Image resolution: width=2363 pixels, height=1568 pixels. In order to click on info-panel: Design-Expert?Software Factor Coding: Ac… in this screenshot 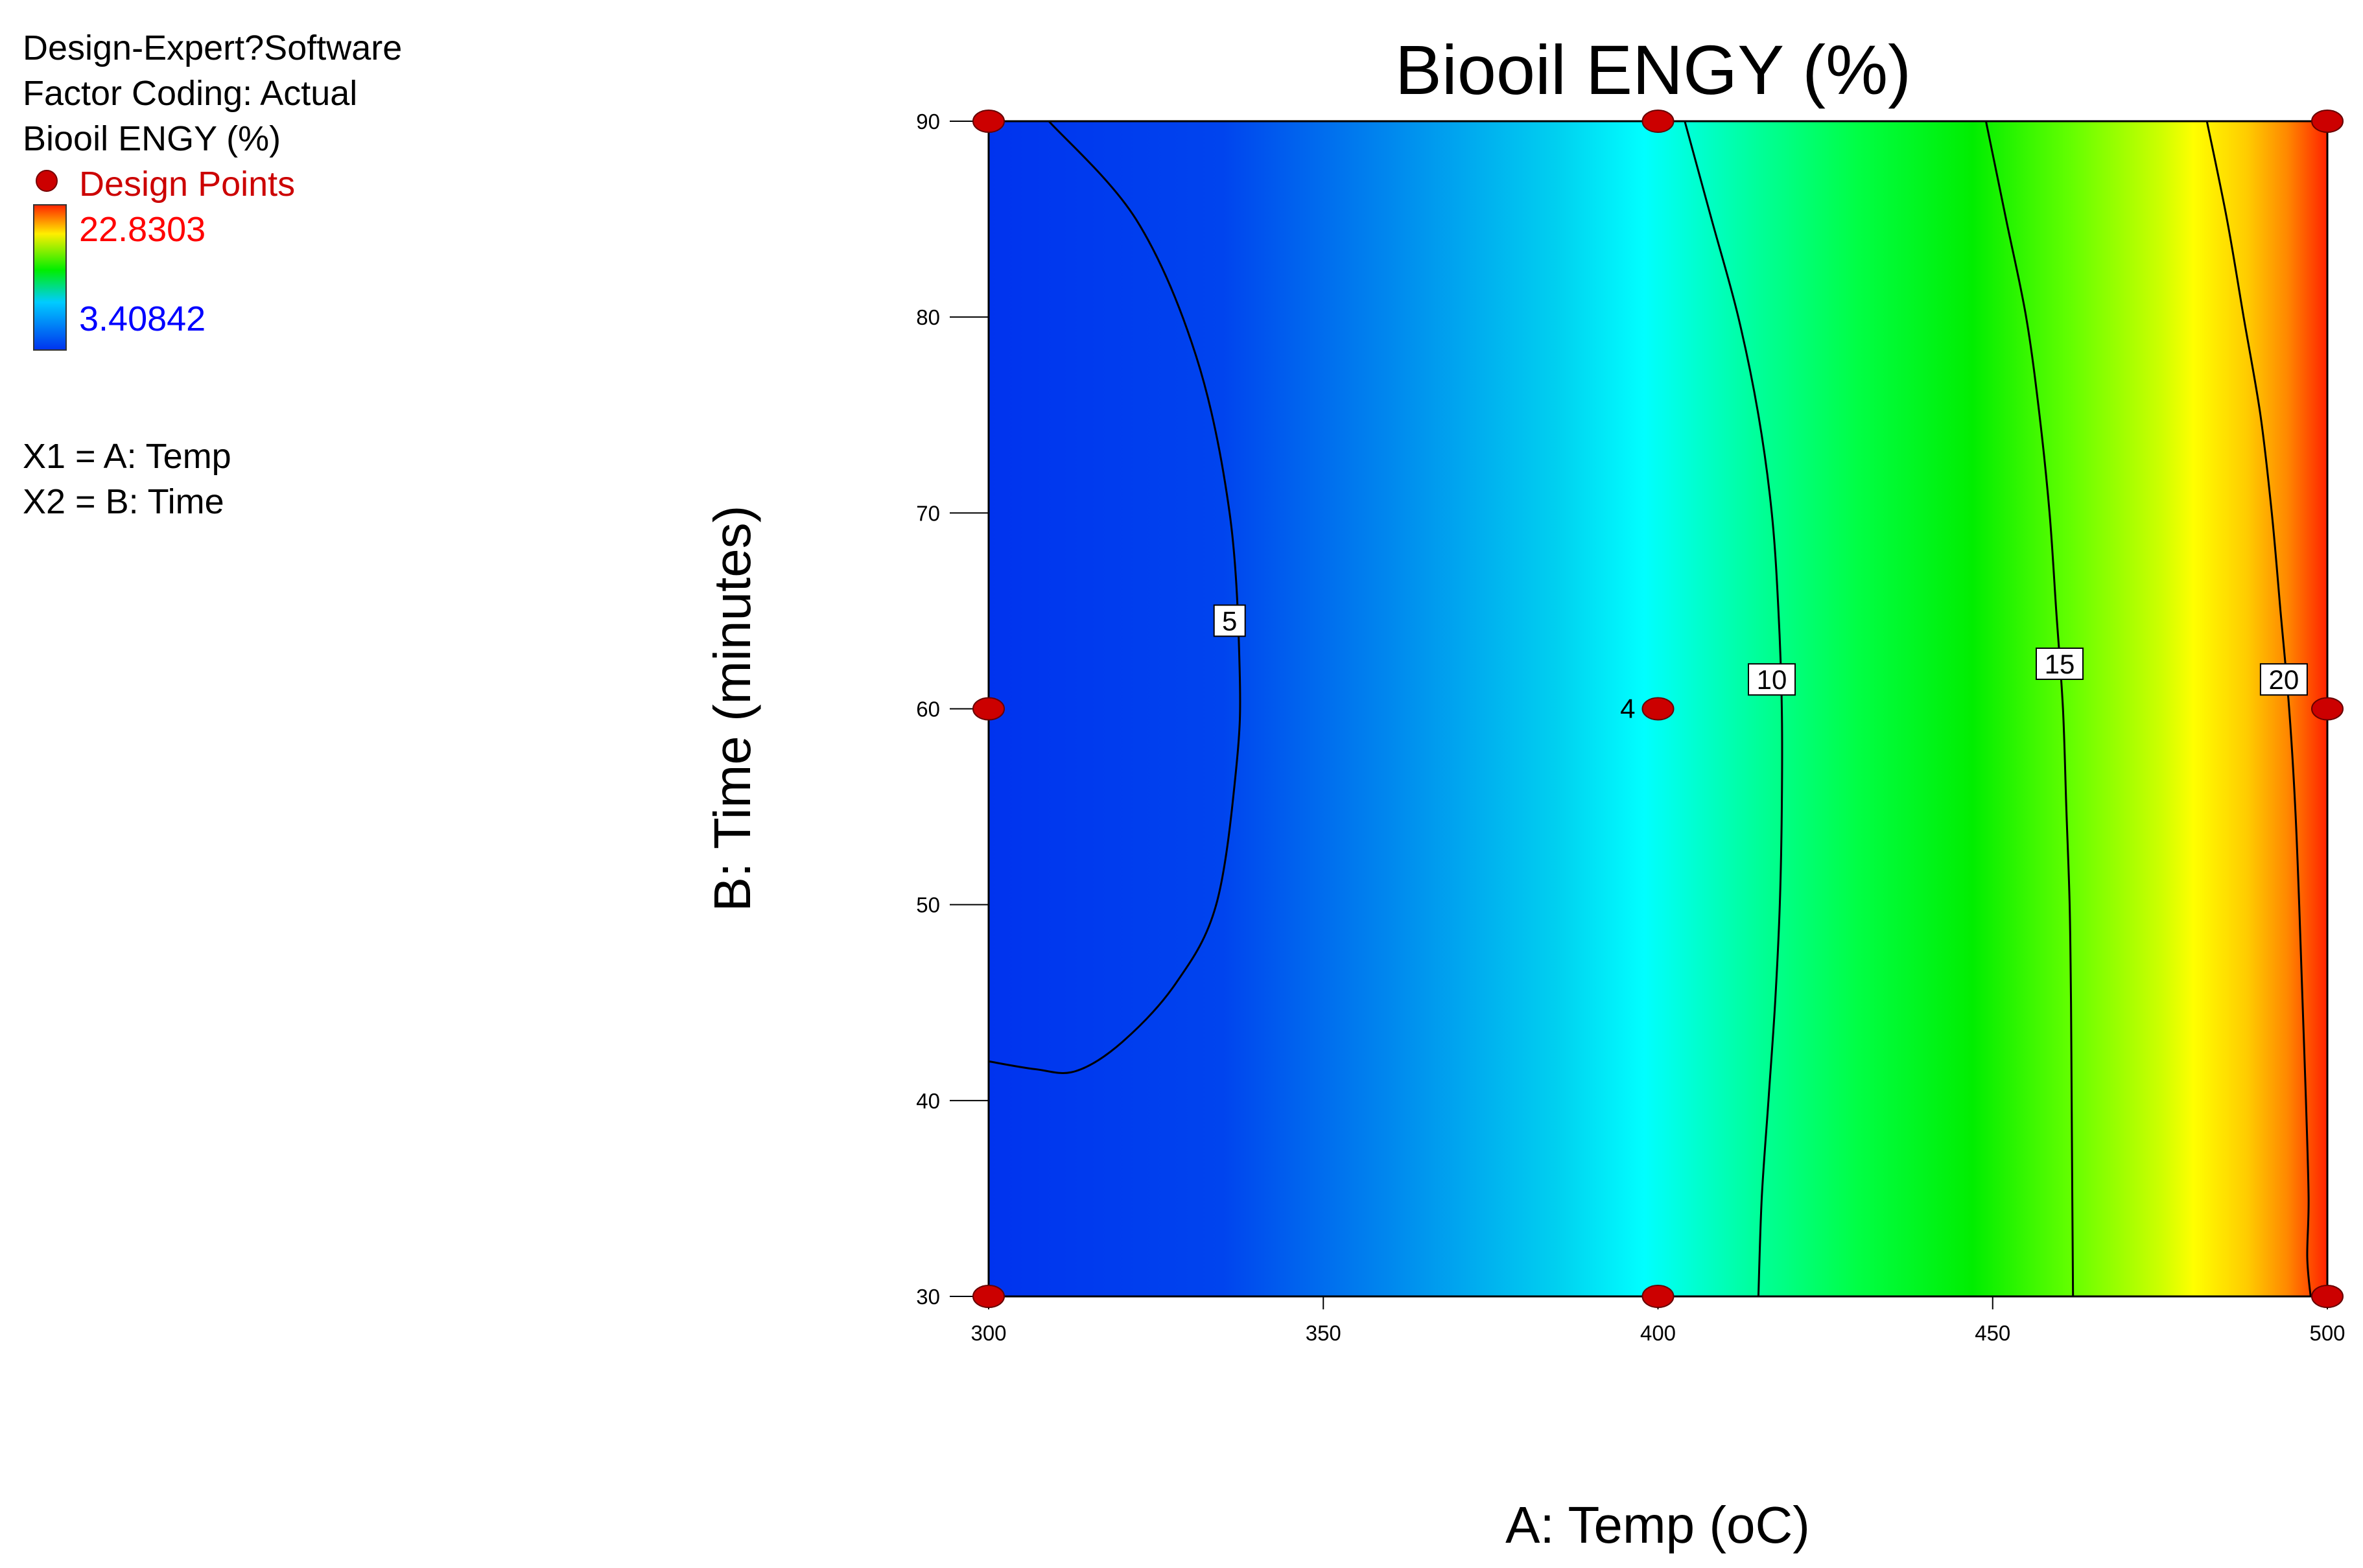, I will do `click(212, 275)`.